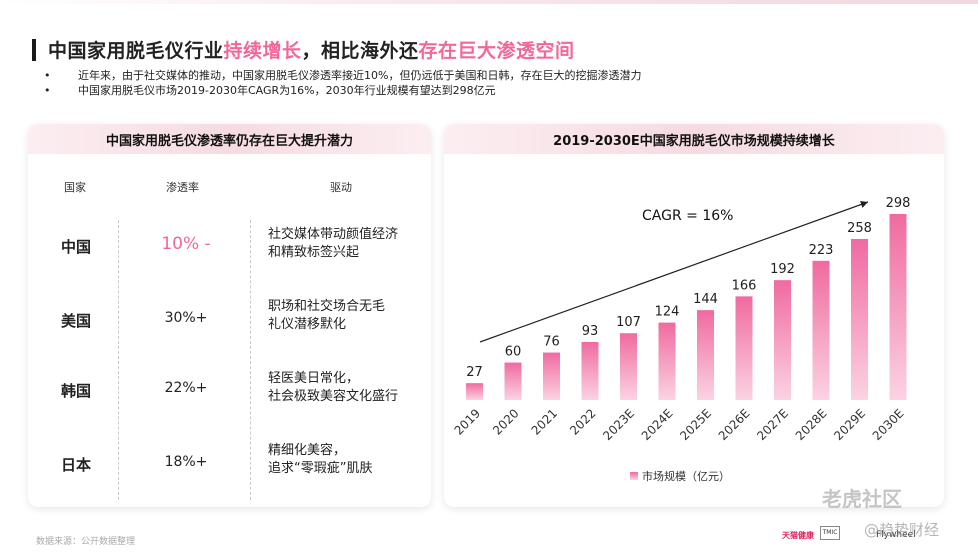  I want to click on bar-2024E, so click(667, 361).